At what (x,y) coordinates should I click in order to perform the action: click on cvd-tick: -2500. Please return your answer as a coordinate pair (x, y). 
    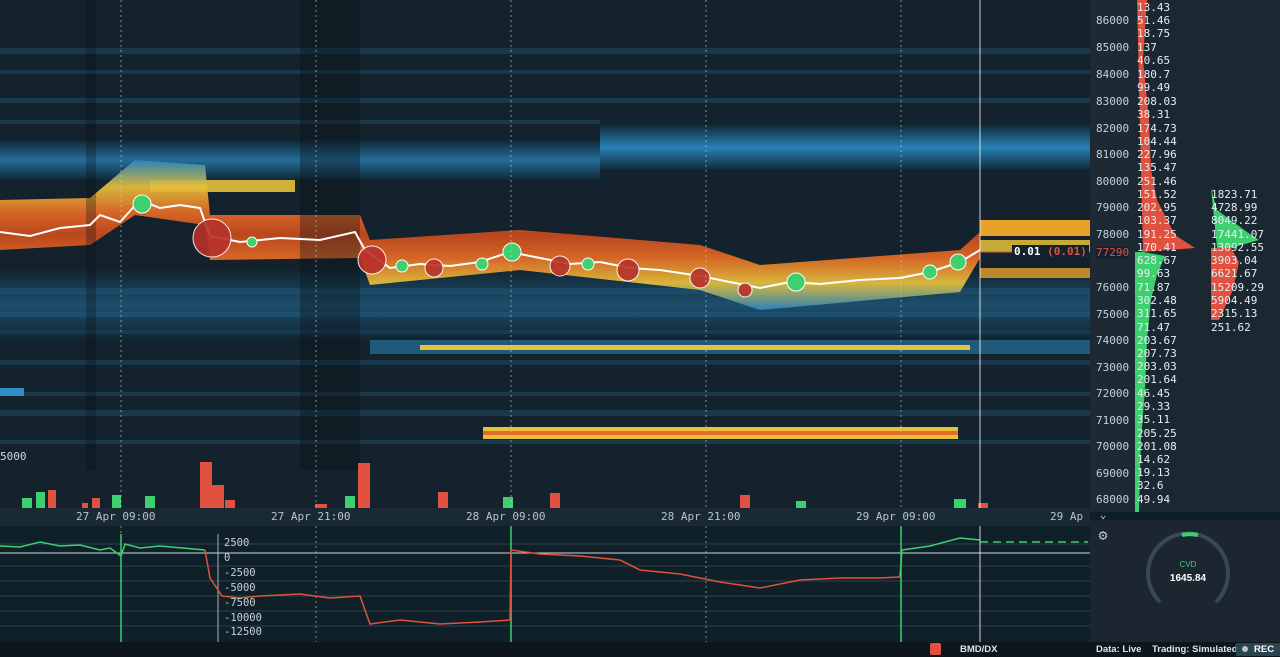
    Looking at the image, I should click on (240, 573).